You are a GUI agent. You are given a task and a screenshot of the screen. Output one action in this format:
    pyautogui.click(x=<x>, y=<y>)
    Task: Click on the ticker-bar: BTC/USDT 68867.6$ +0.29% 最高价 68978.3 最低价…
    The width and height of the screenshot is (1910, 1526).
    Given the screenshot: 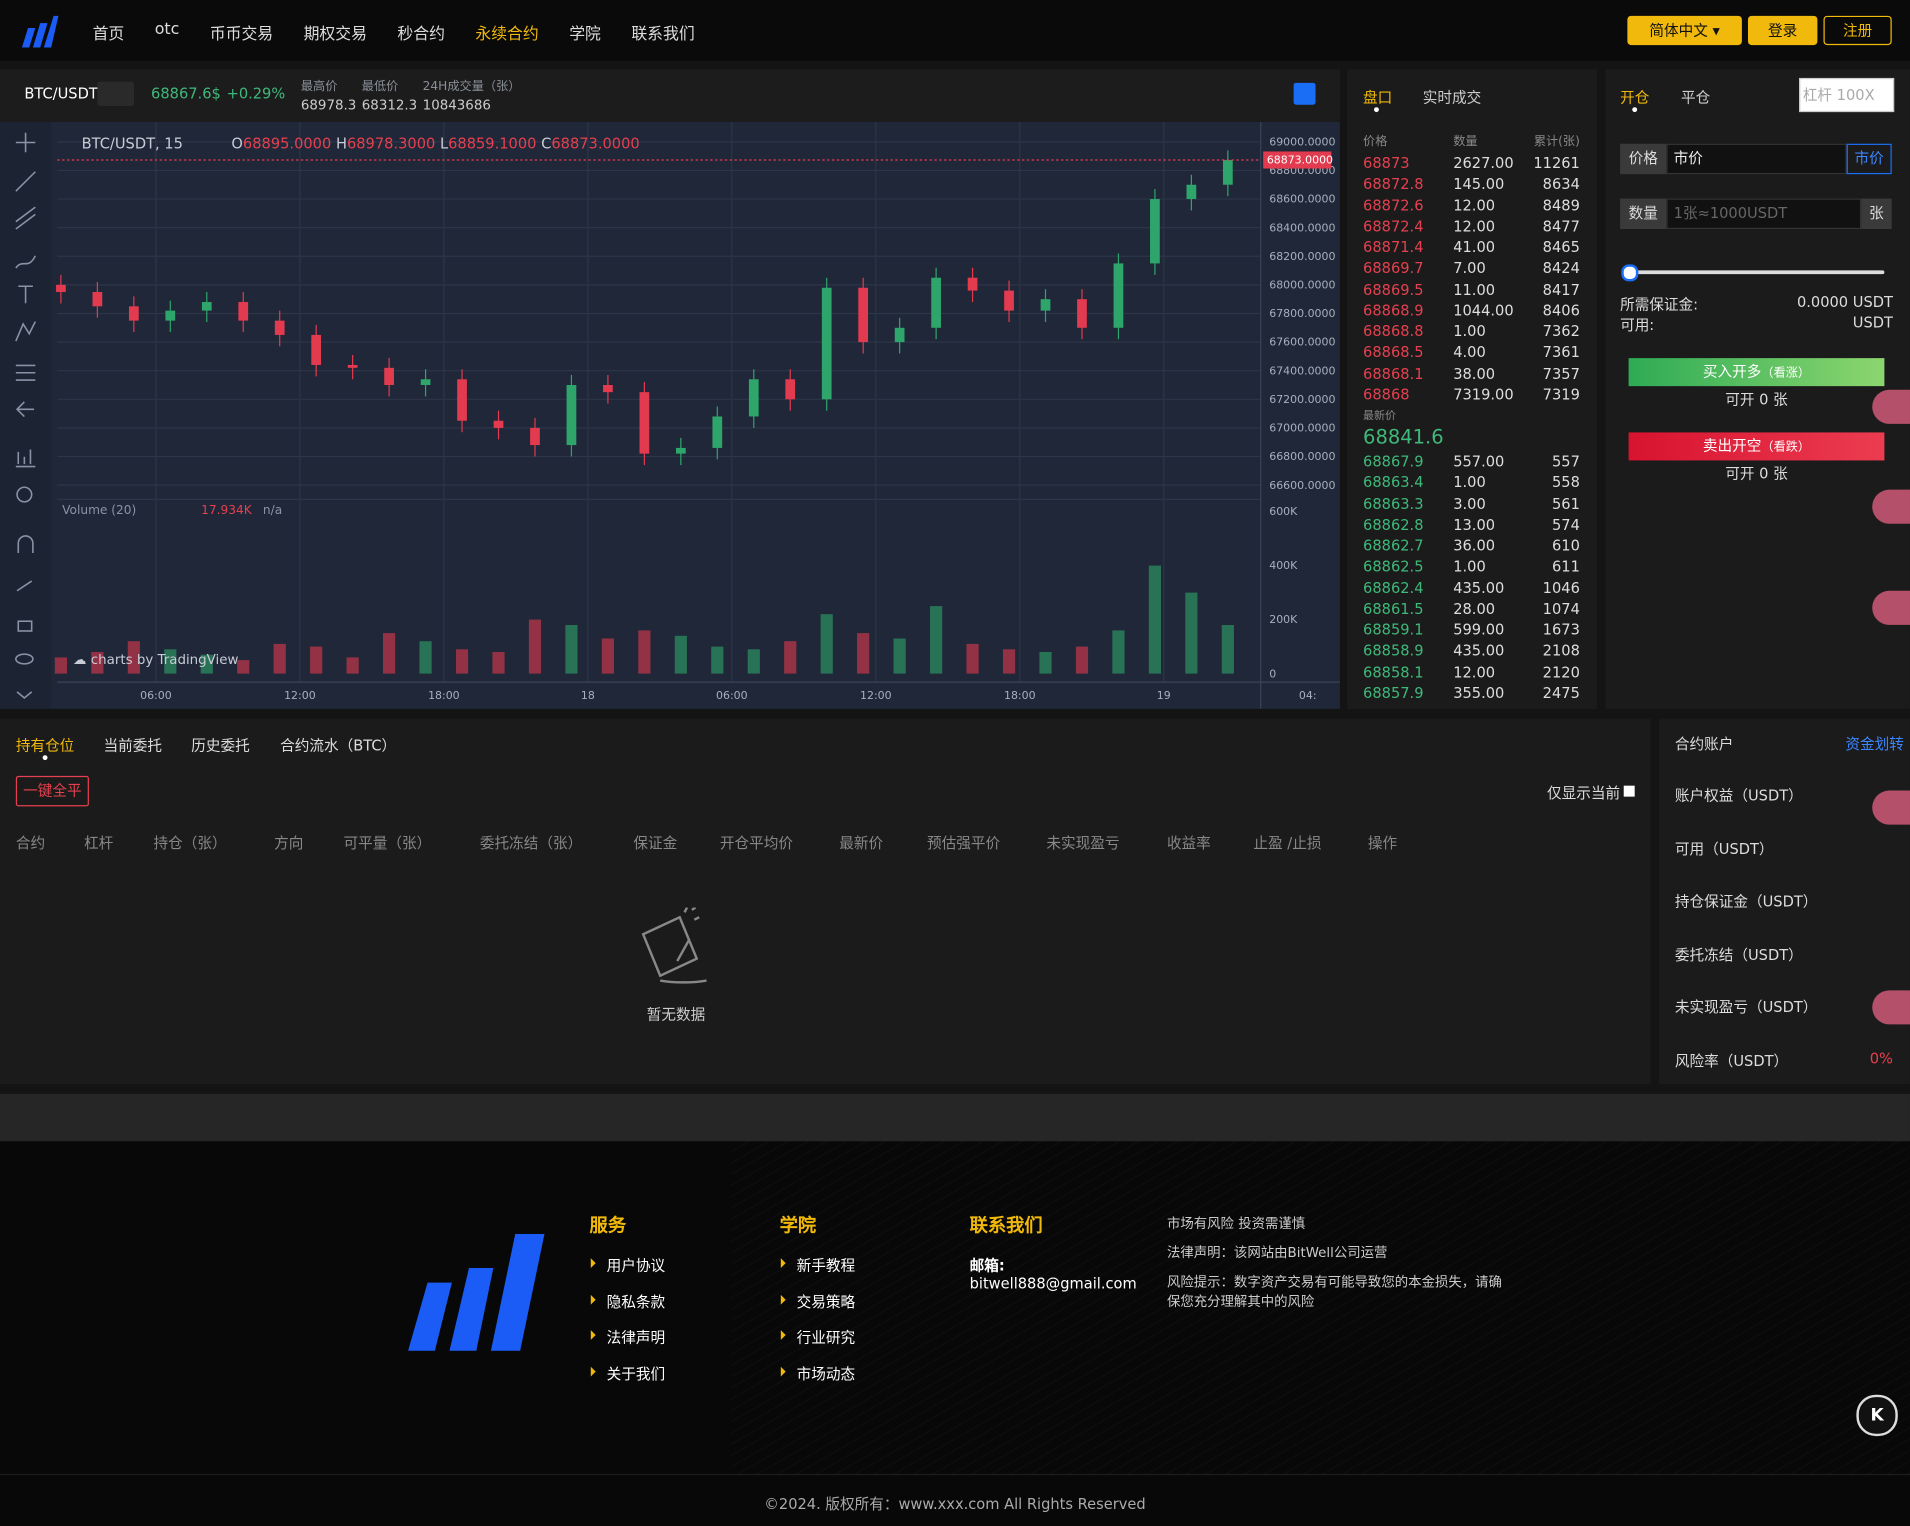 What is the action you would take?
    pyautogui.click(x=670, y=95)
    